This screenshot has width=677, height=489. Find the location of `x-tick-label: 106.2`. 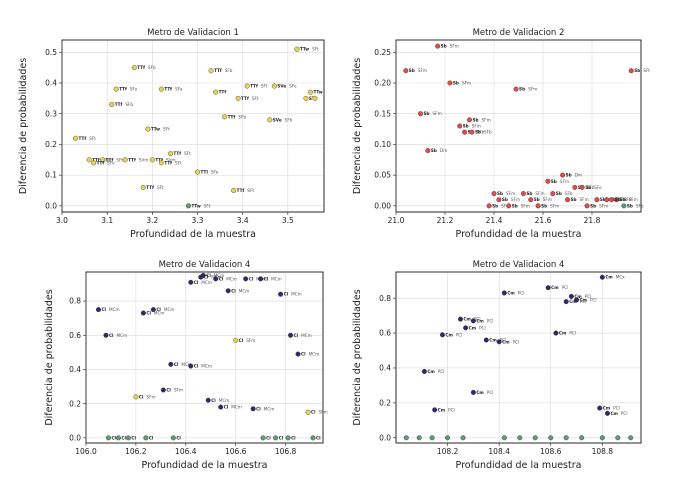

x-tick-label: 106.2 is located at coordinates (136, 451).